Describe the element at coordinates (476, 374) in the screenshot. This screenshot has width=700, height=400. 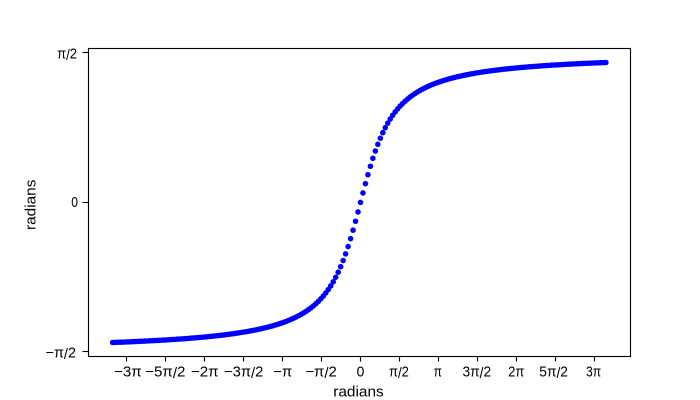
I see `svg-text: 3π/2` at that location.